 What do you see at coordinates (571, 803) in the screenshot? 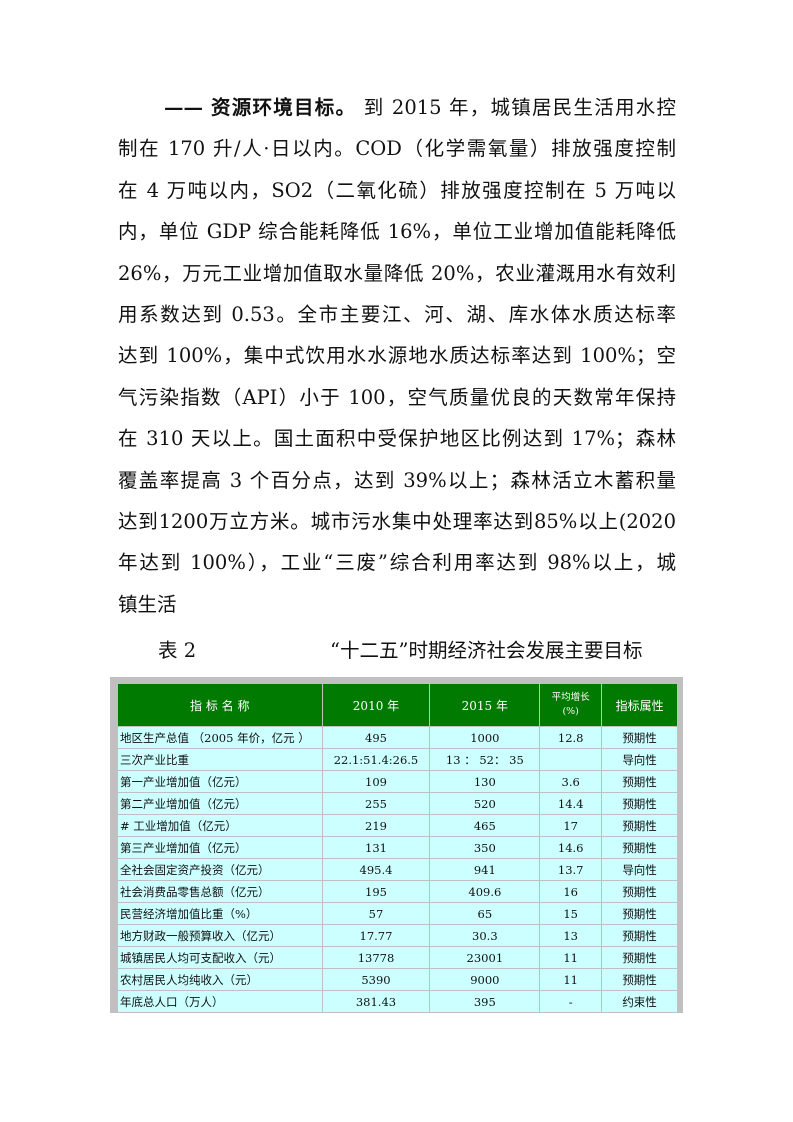
I see `growth-cell: 14.4` at bounding box center [571, 803].